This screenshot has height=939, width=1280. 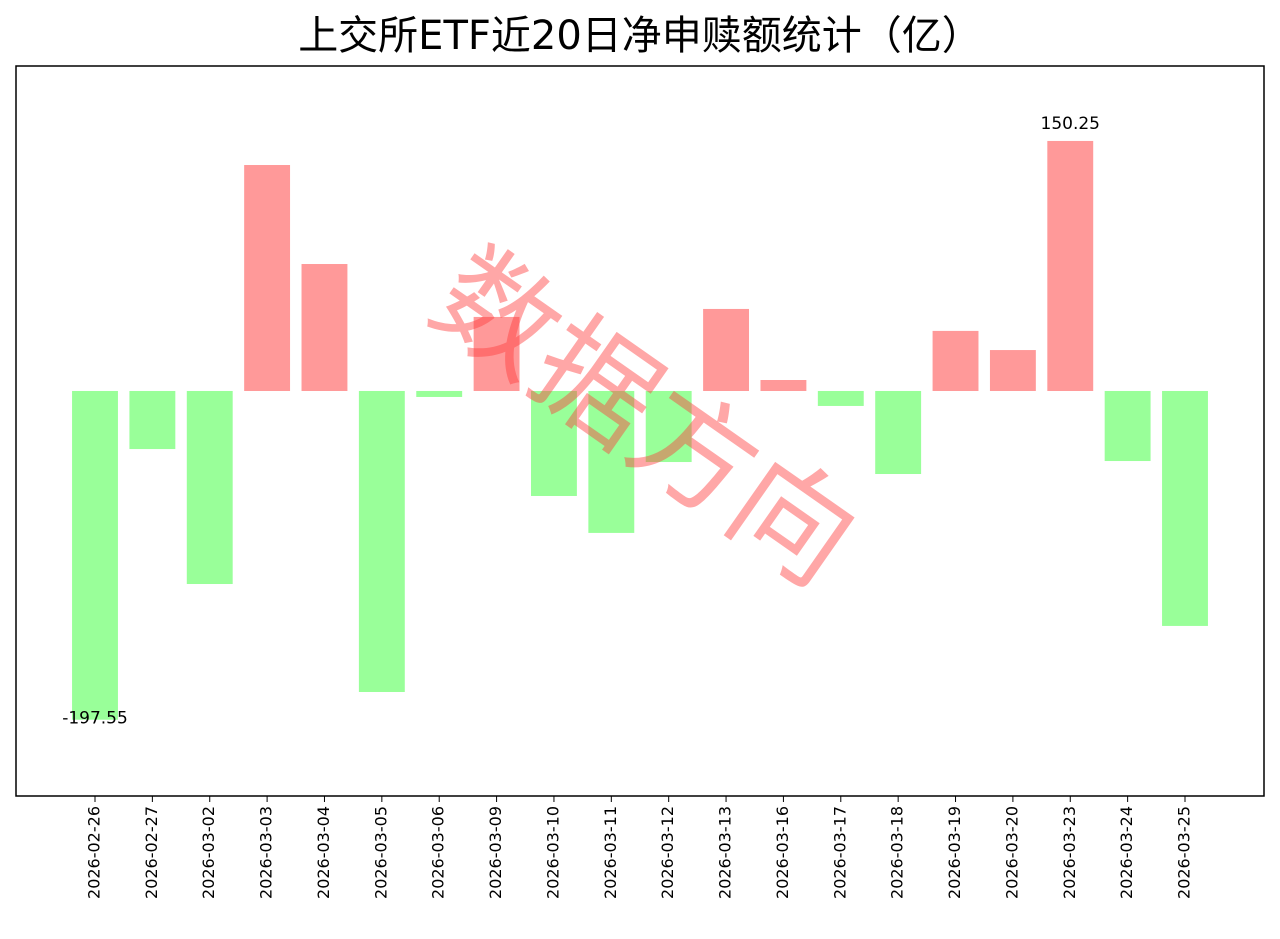 I want to click on x-tick-label: 2026-03-23, so click(x=1069, y=852).